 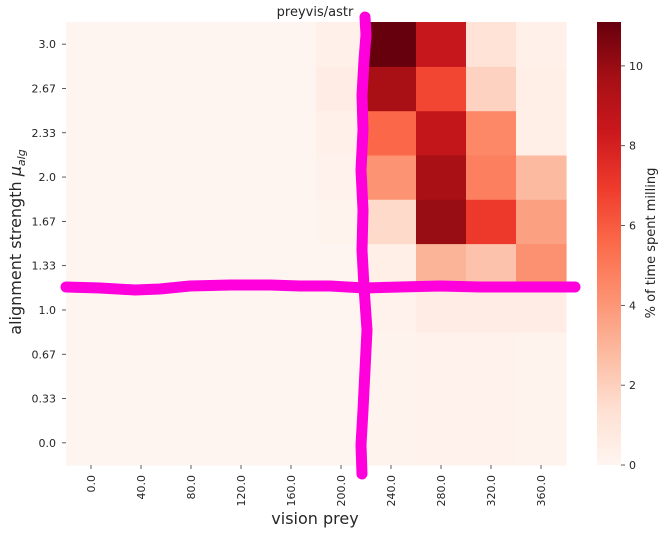 What do you see at coordinates (491, 491) in the screenshot?
I see `x-tick-label: 320.0` at bounding box center [491, 491].